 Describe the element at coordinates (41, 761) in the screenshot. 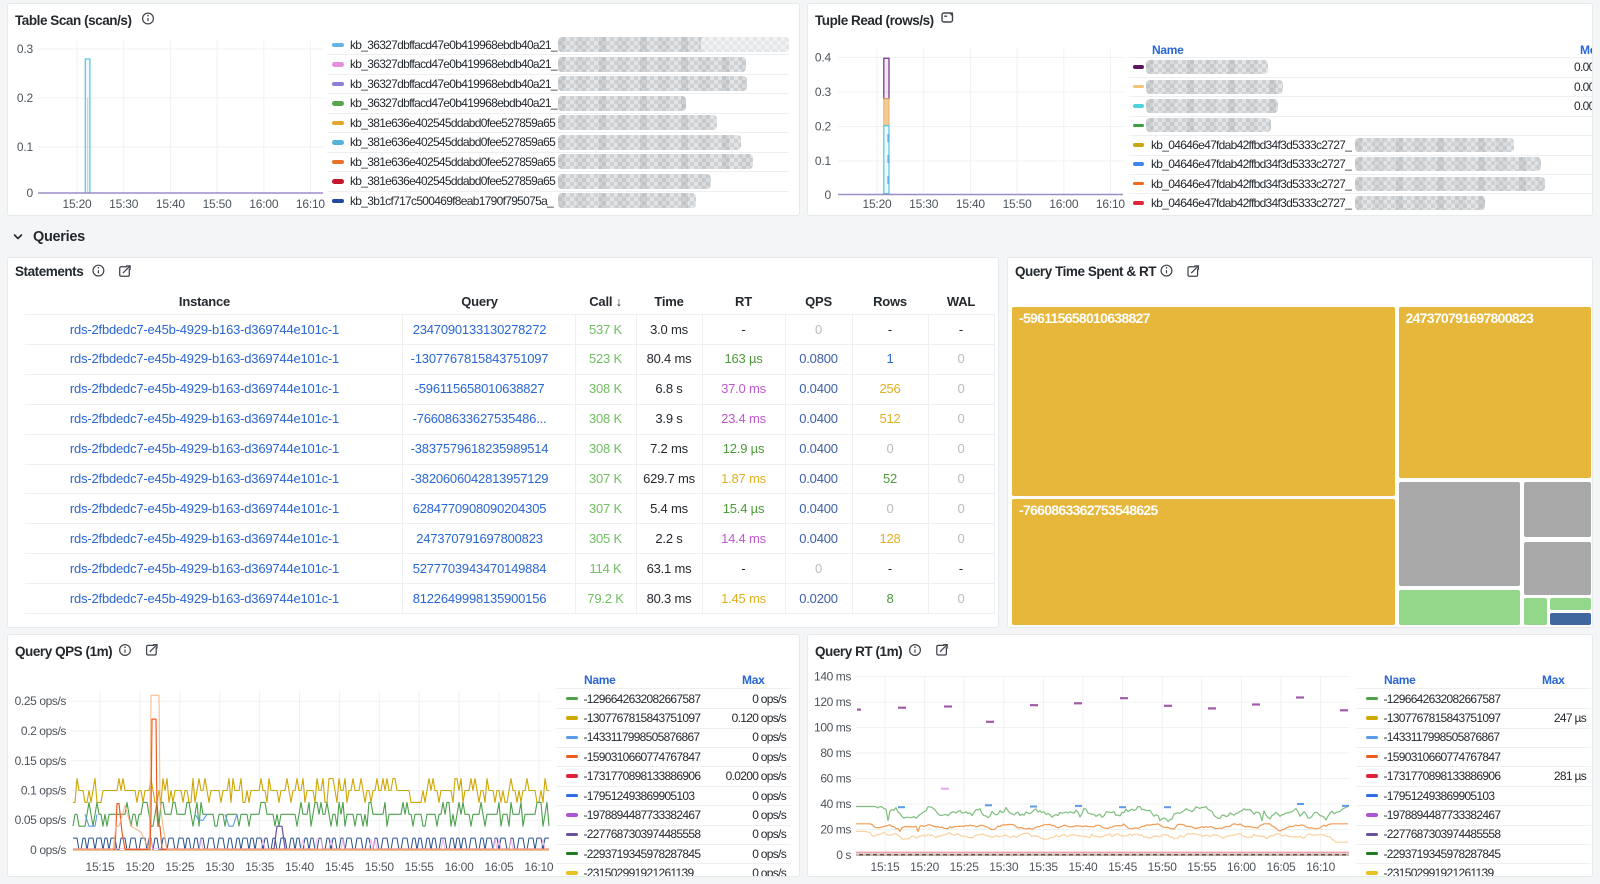

I see `svg-text: 0.15 ops/s` at that location.